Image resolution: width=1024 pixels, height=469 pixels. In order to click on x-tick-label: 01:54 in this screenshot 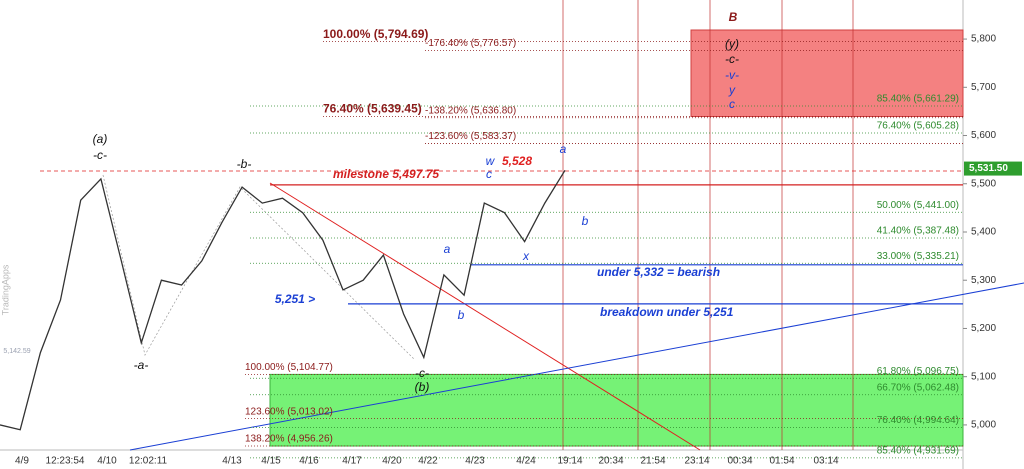, I will do `click(781, 461)`.